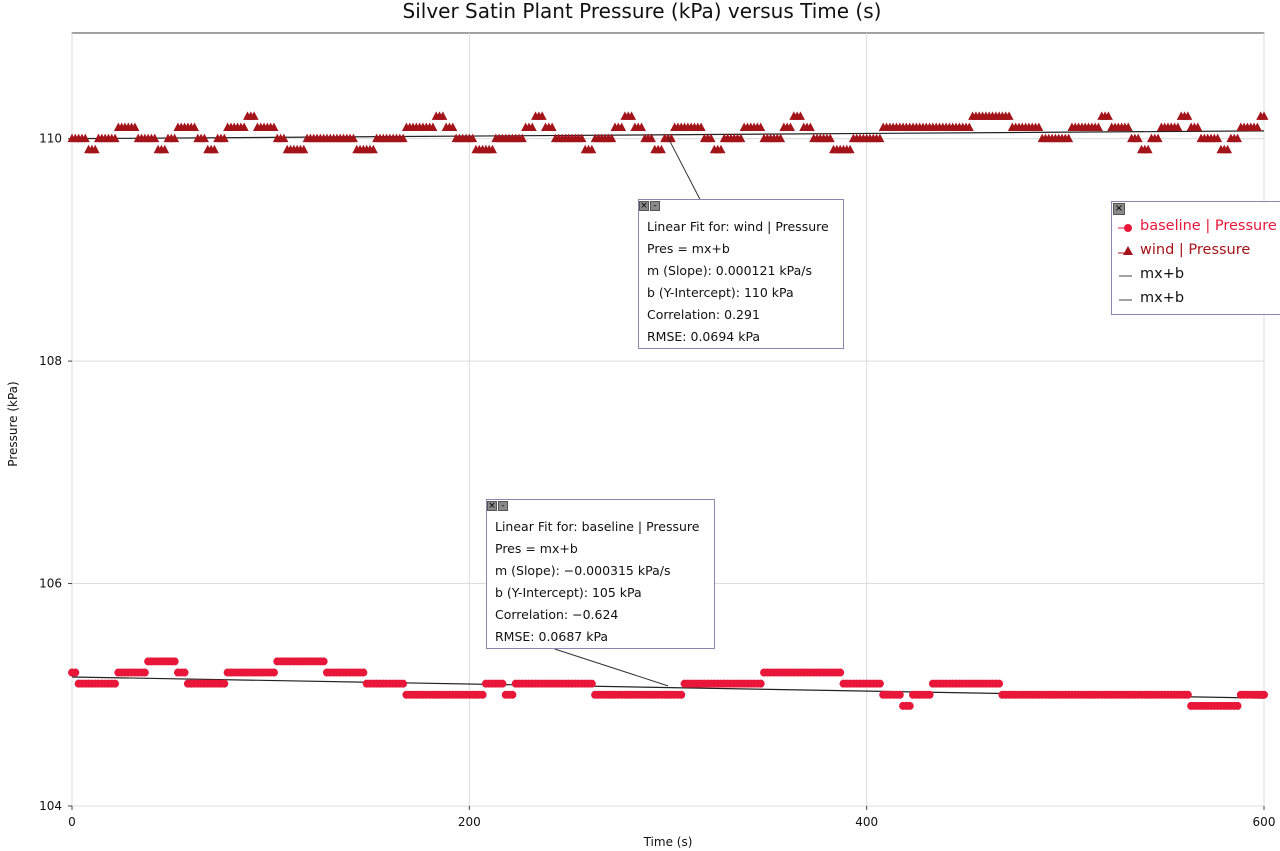 This screenshot has width=1280, height=851. What do you see at coordinates (13, 423) in the screenshot?
I see `y-axis-label: Pressure (kPa)` at bounding box center [13, 423].